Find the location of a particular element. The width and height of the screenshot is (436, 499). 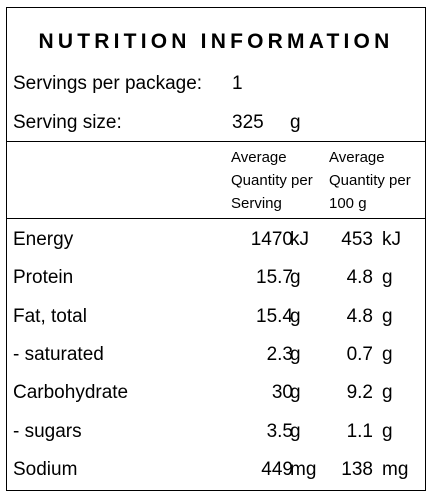

nutrient-row: Carbohydrate 30 g 9.2 g is located at coordinates (216, 401).